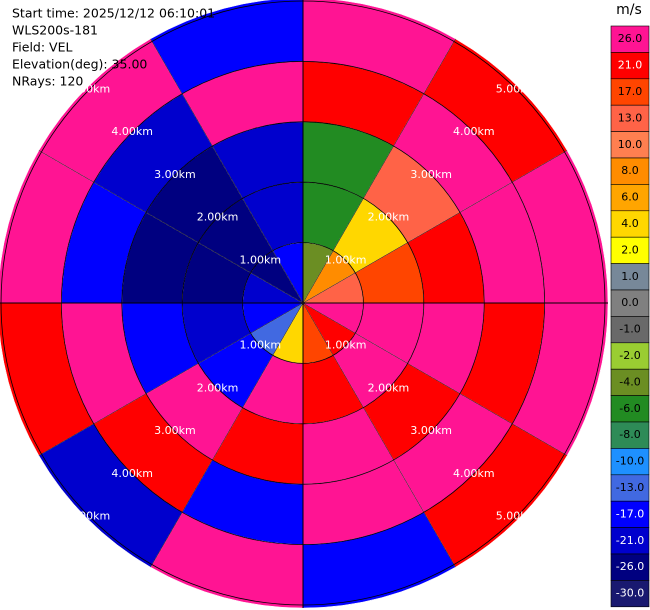  I want to click on colorbar-label: 2.0, so click(630, 249).